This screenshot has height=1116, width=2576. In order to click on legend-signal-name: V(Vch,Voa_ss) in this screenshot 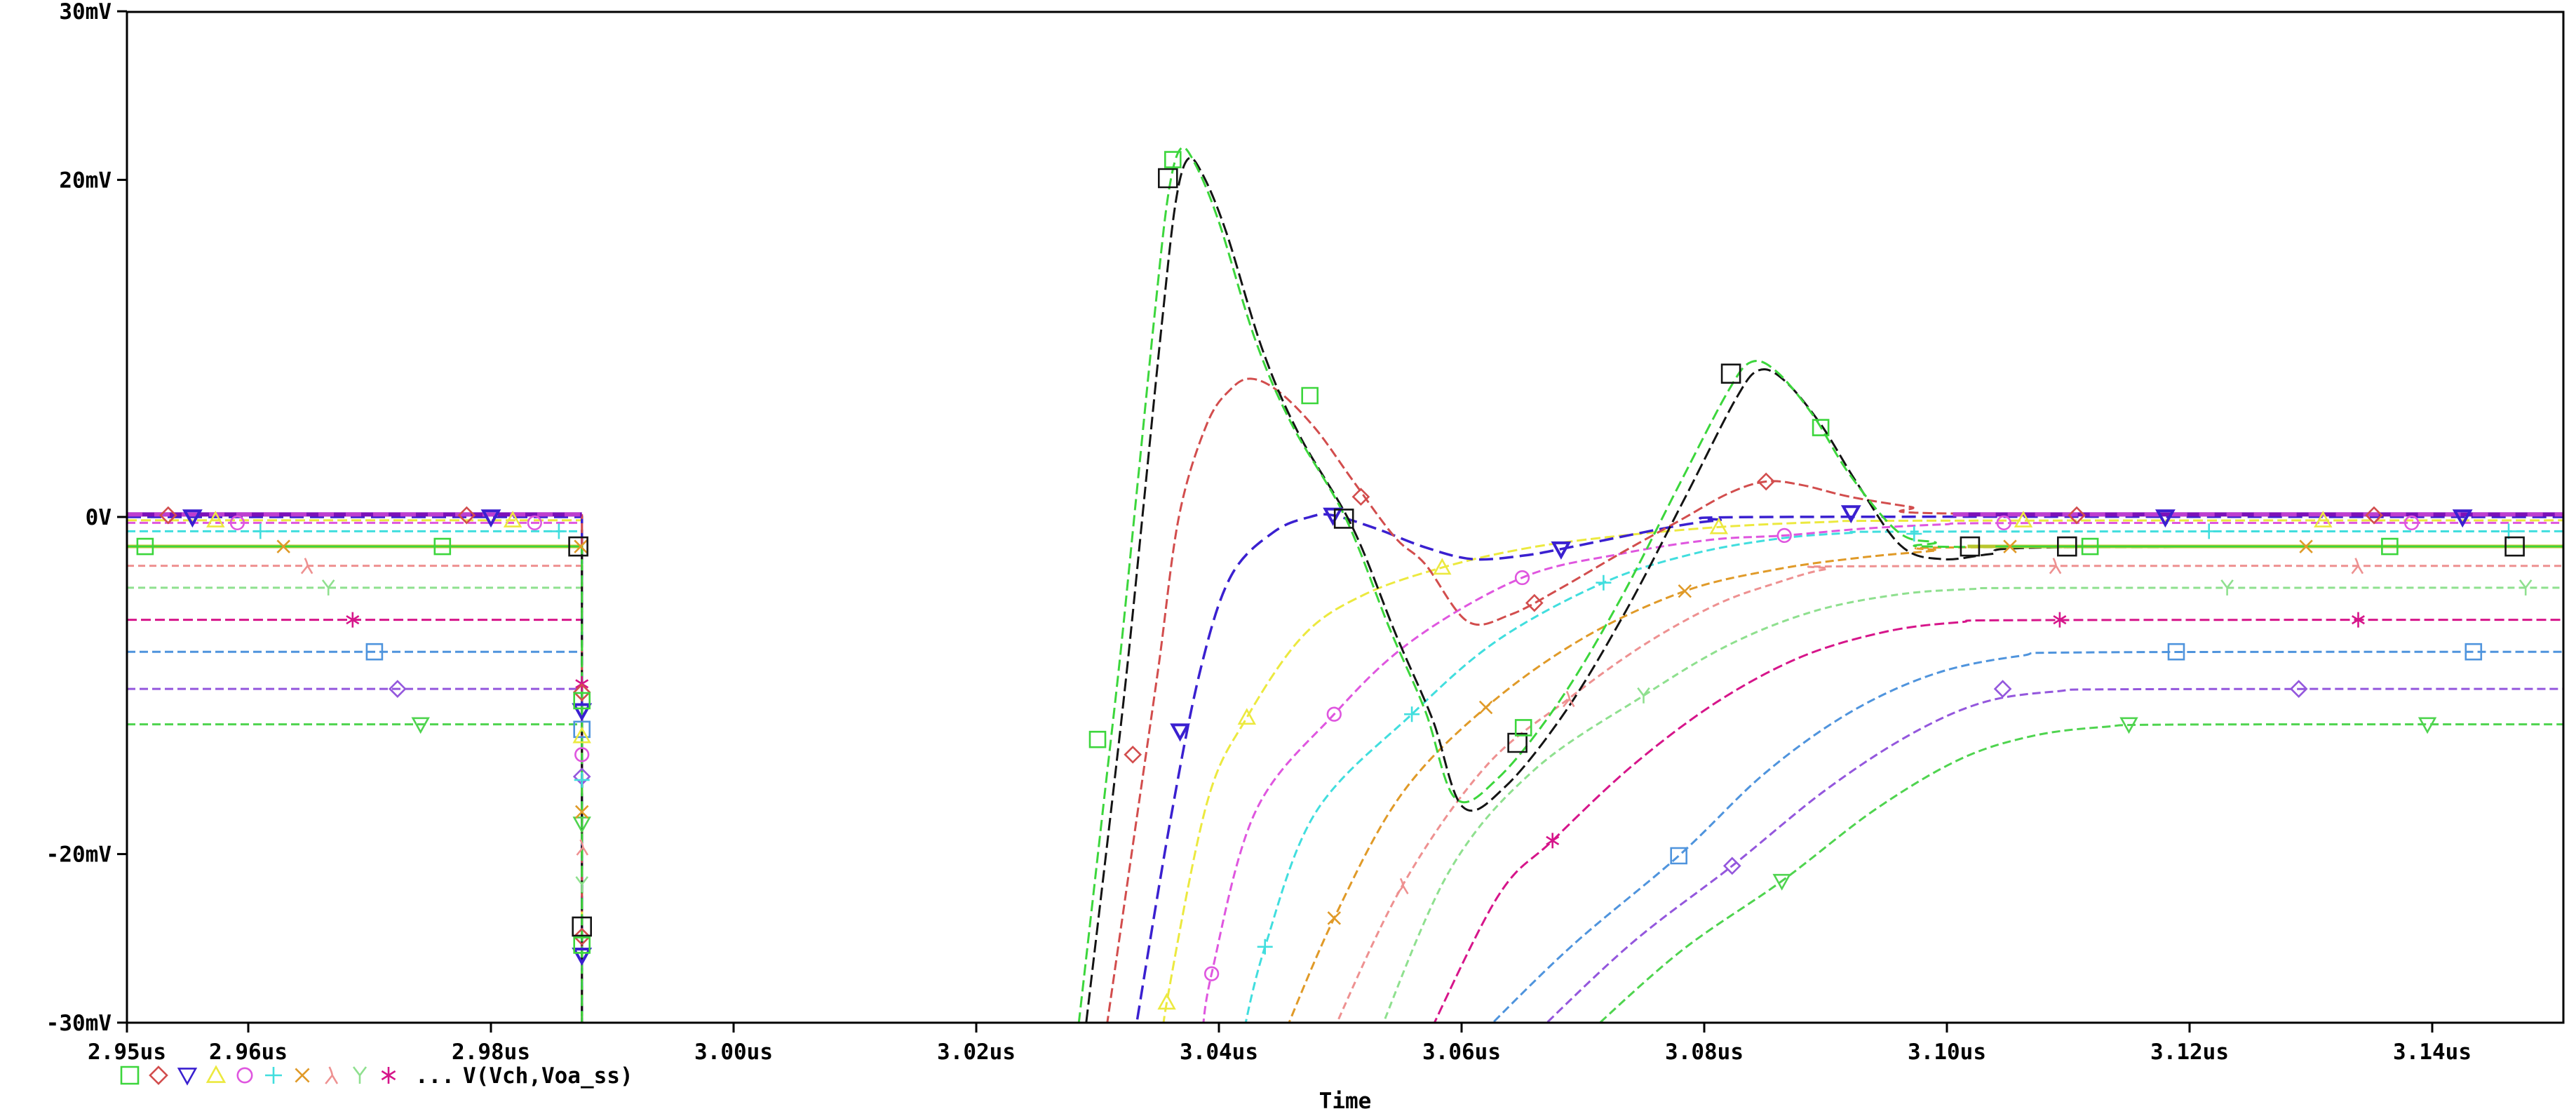, I will do `click(548, 1076)`.